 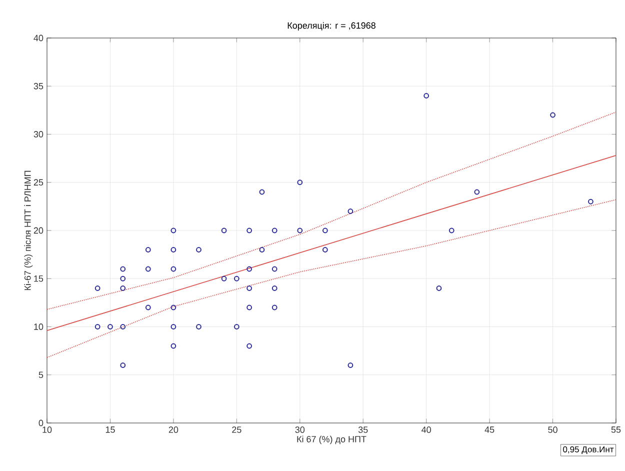 What do you see at coordinates (39, 86) in the screenshot?
I see `y-tick-label: 35` at bounding box center [39, 86].